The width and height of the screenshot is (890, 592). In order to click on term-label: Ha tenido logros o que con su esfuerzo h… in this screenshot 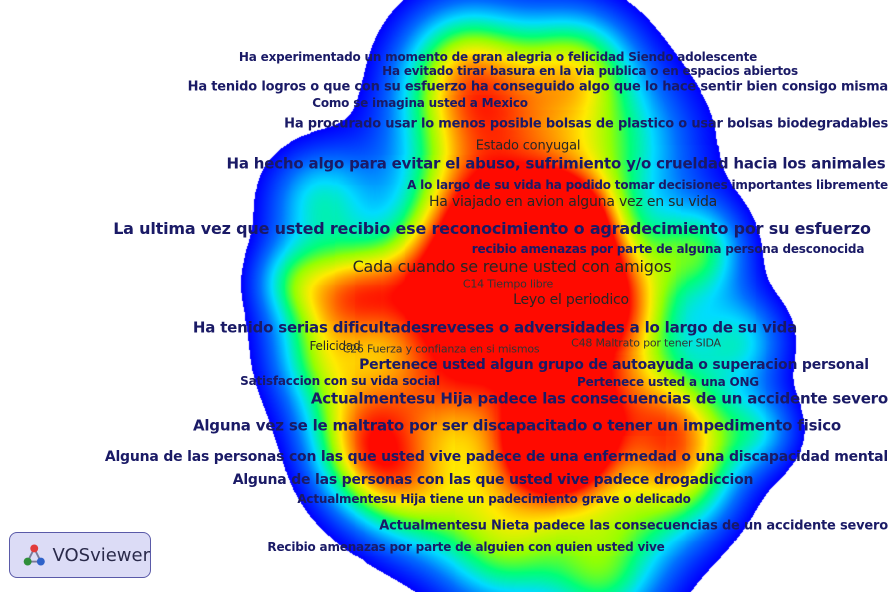, I will do `click(538, 87)`.